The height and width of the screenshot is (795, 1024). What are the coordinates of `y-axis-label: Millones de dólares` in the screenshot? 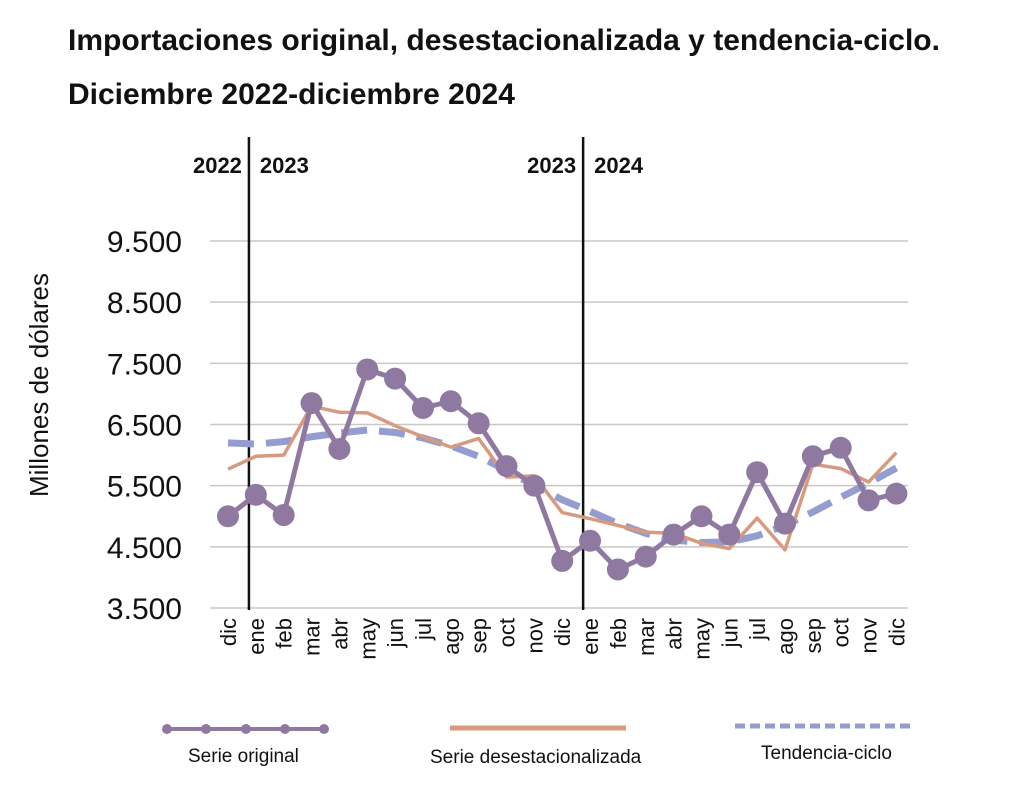 It's located at (39, 385).